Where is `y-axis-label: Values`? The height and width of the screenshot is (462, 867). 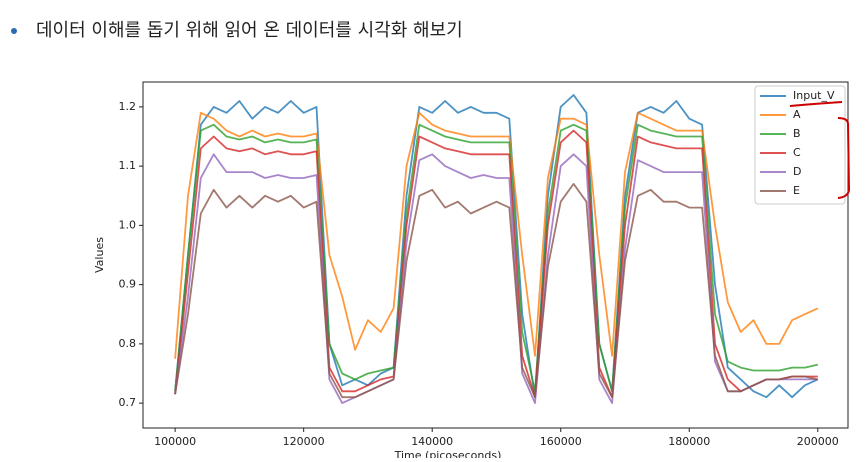
y-axis-label: Values is located at coordinates (99, 255).